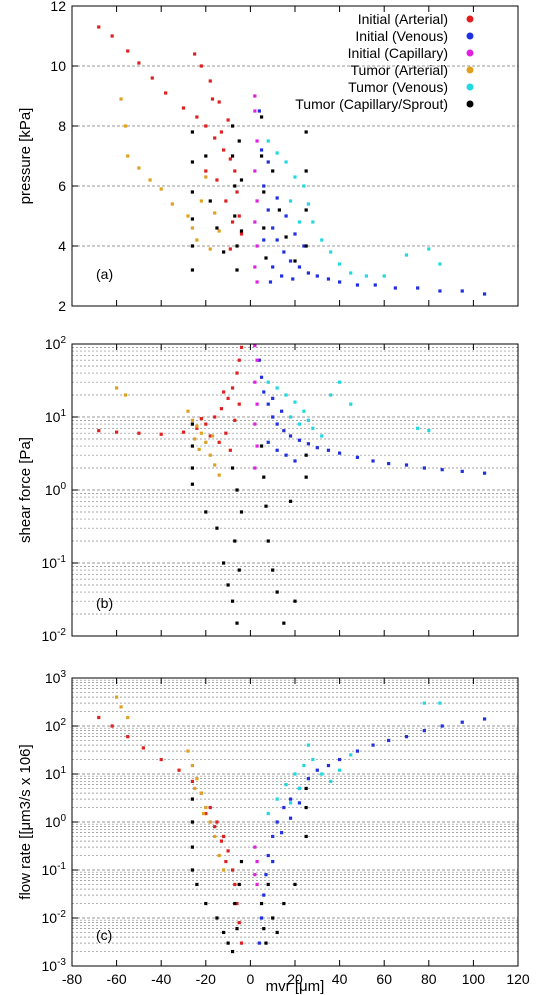 Image resolution: width=545 pixels, height=995 pixels. I want to click on x-tick-label: 80, so click(429, 979).